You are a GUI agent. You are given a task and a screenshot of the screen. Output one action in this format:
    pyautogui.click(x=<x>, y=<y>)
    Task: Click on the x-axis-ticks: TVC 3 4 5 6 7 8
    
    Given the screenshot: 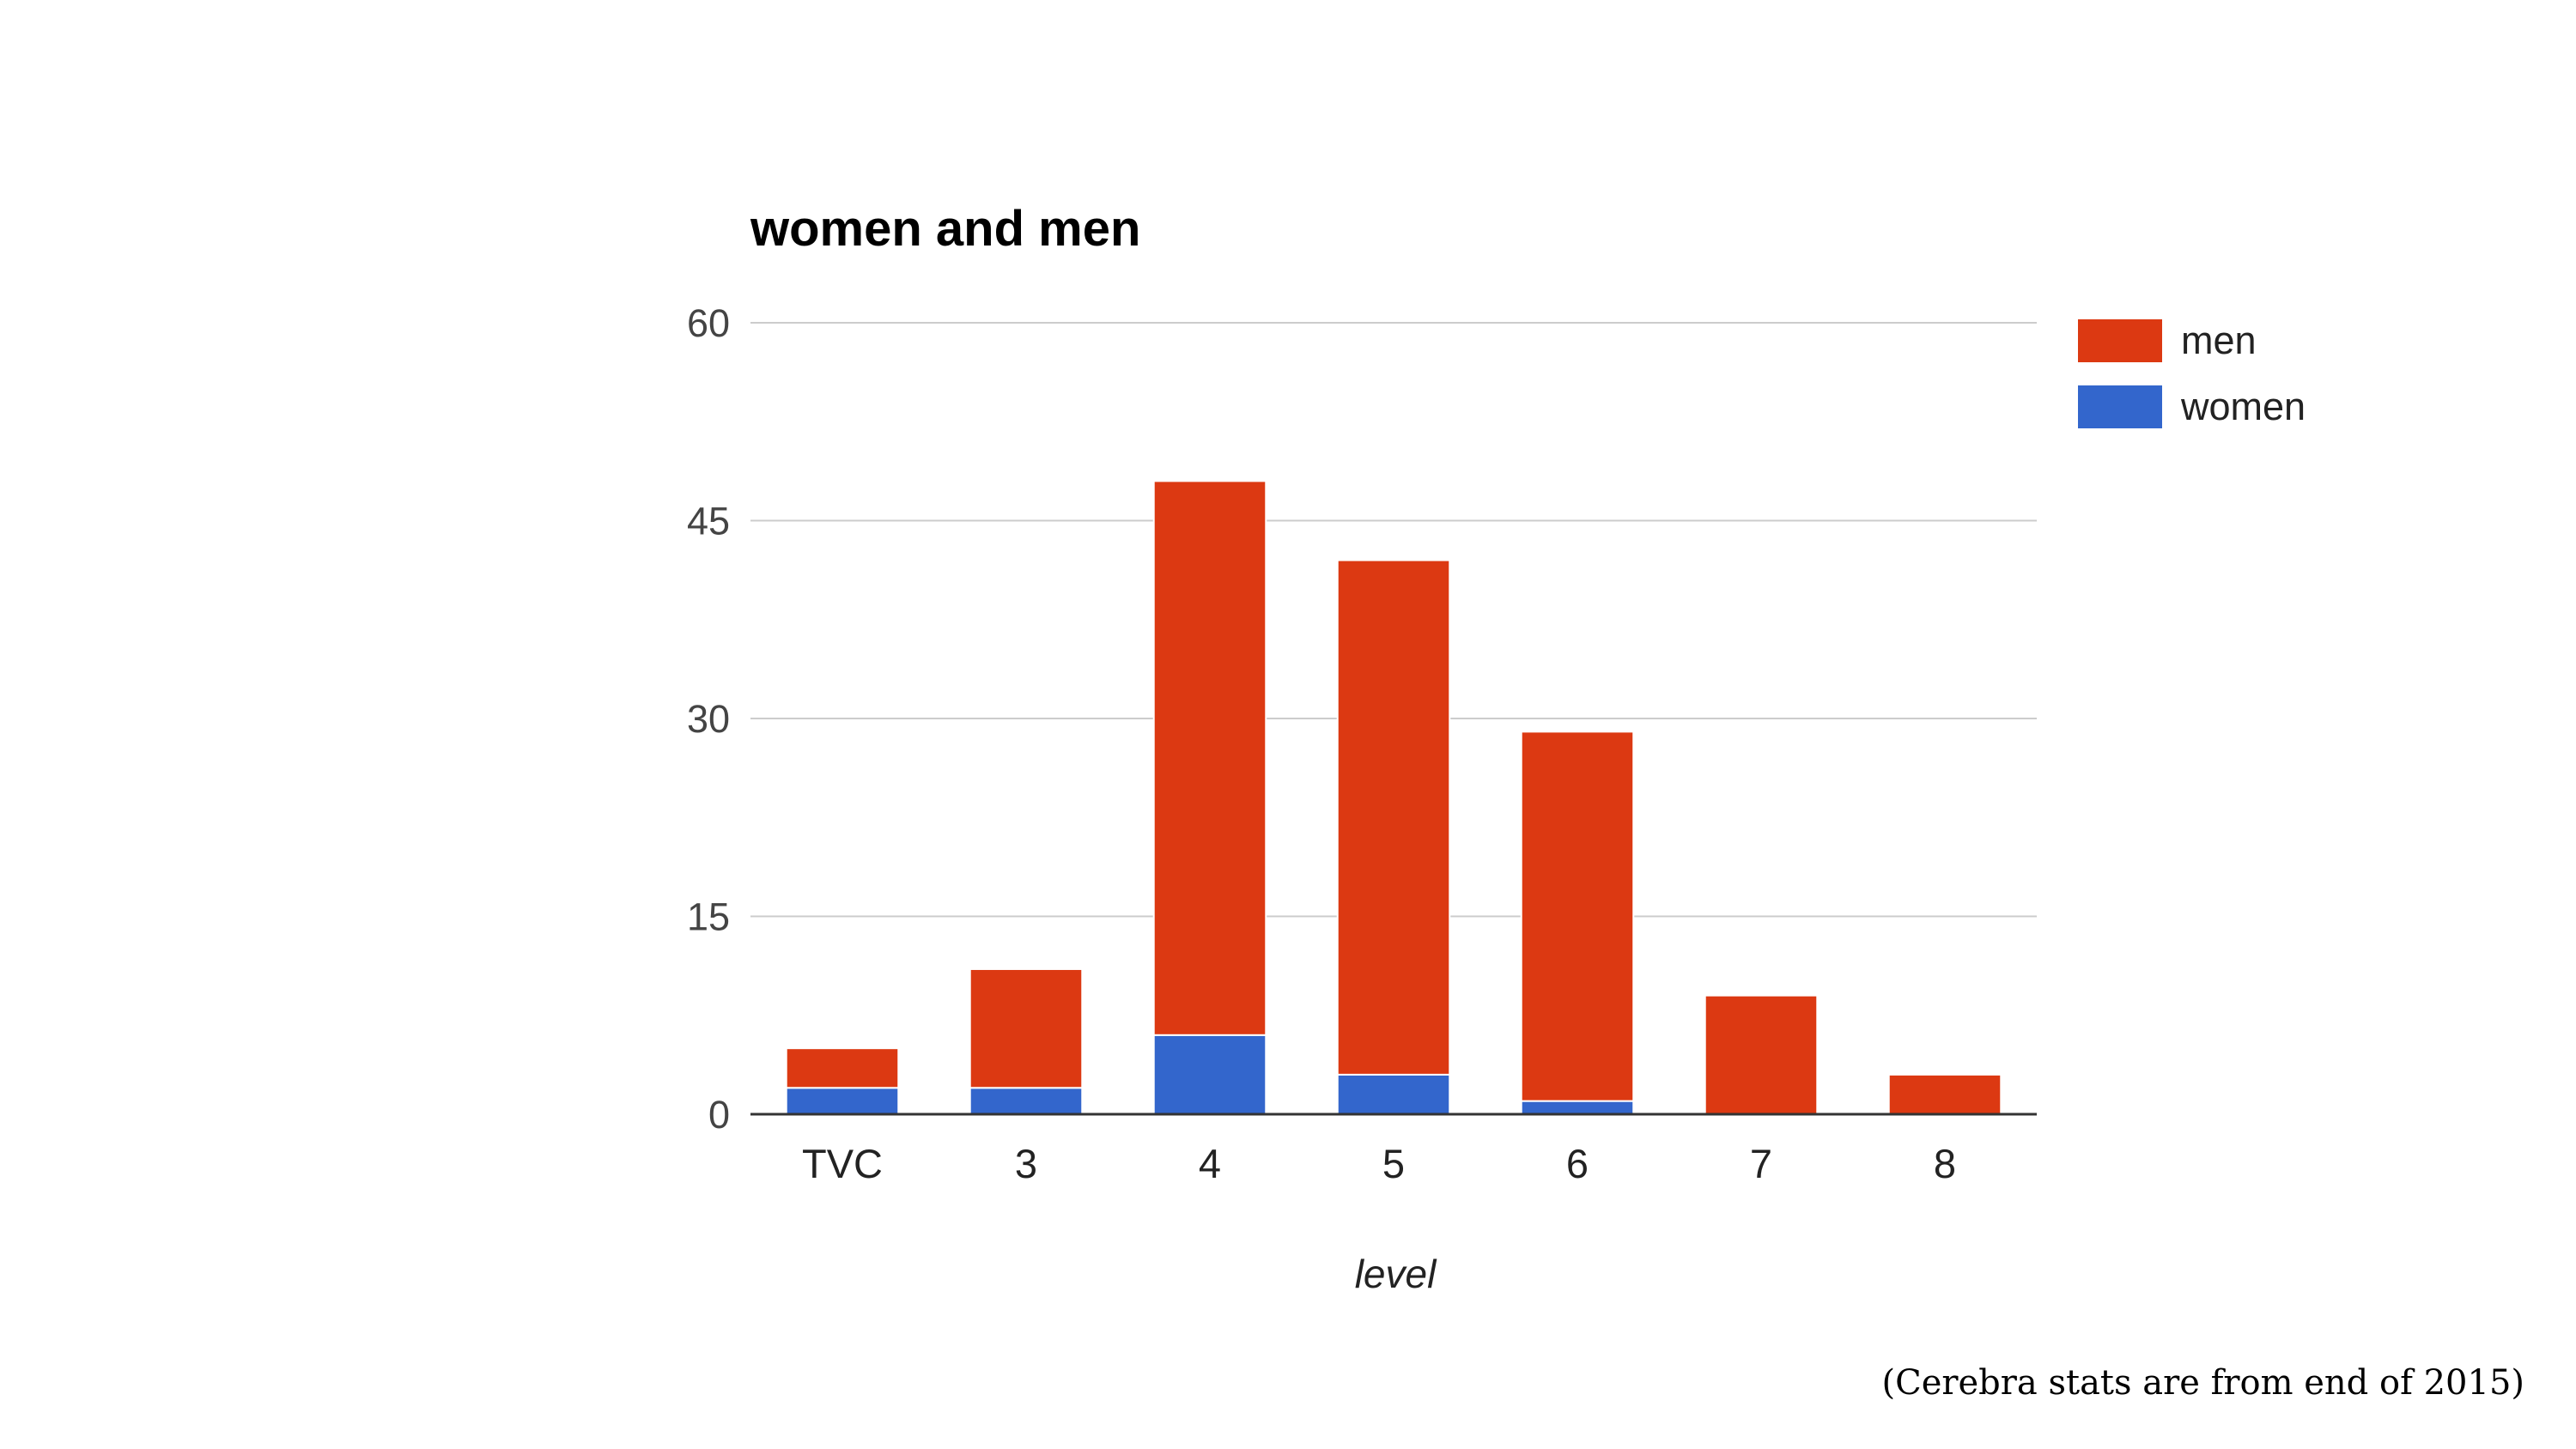 What is the action you would take?
    pyautogui.click(x=1379, y=1163)
    